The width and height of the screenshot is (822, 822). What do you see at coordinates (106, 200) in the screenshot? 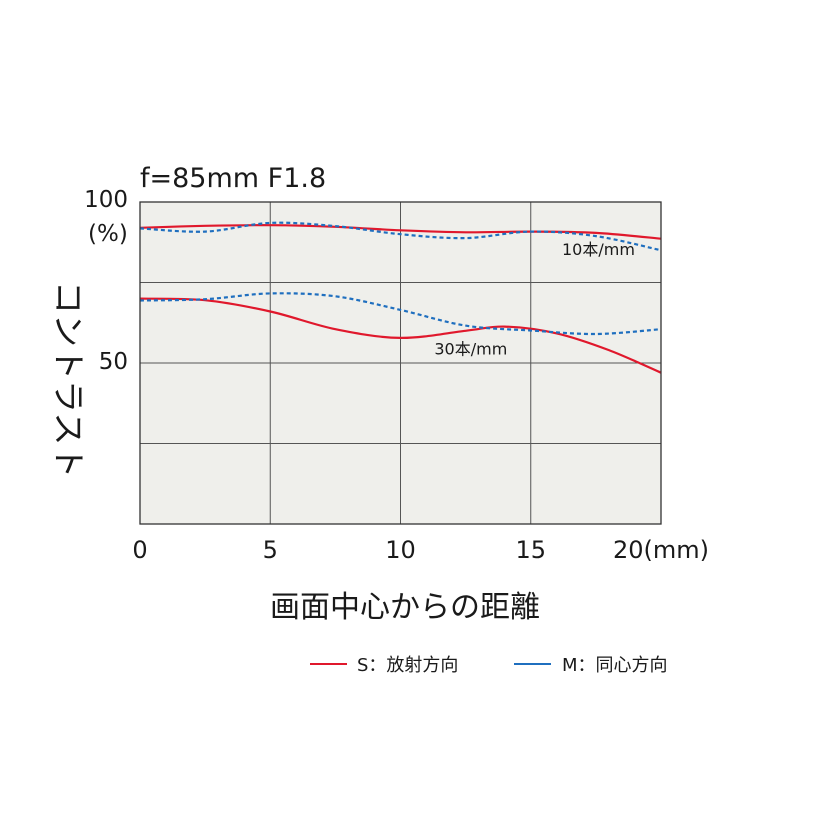
I see `y-tick-label-0: 100` at bounding box center [106, 200].